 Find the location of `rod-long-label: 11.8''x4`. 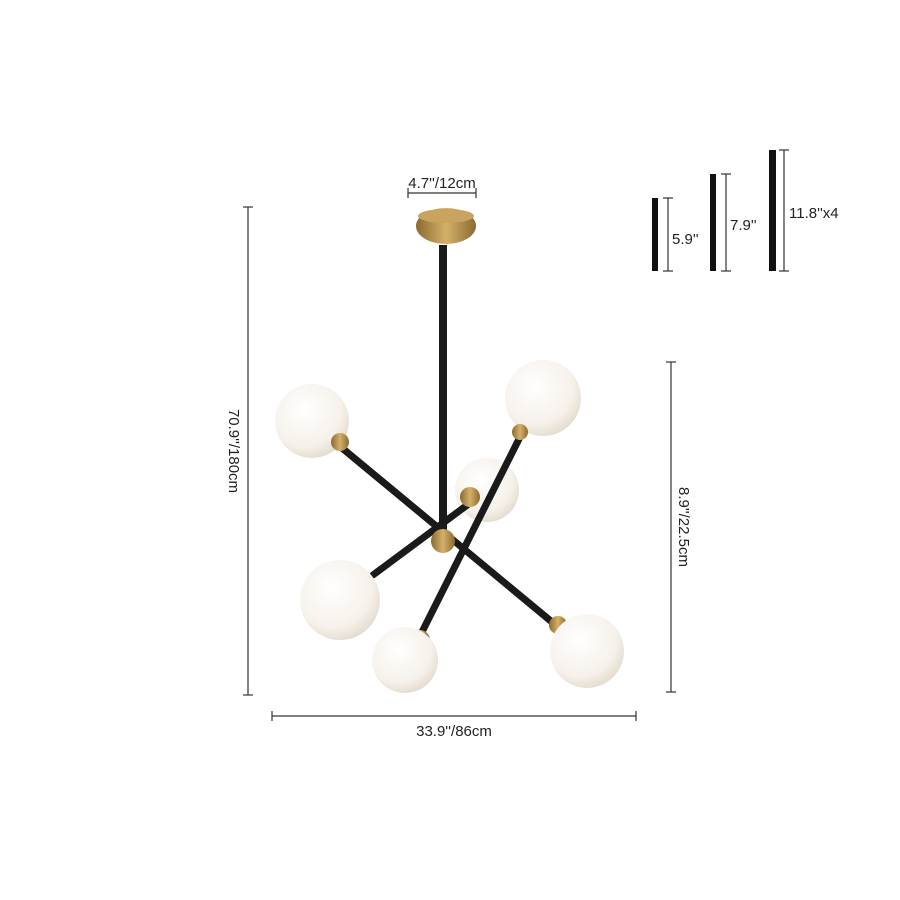

rod-long-label: 11.8''x4 is located at coordinates (814, 213).